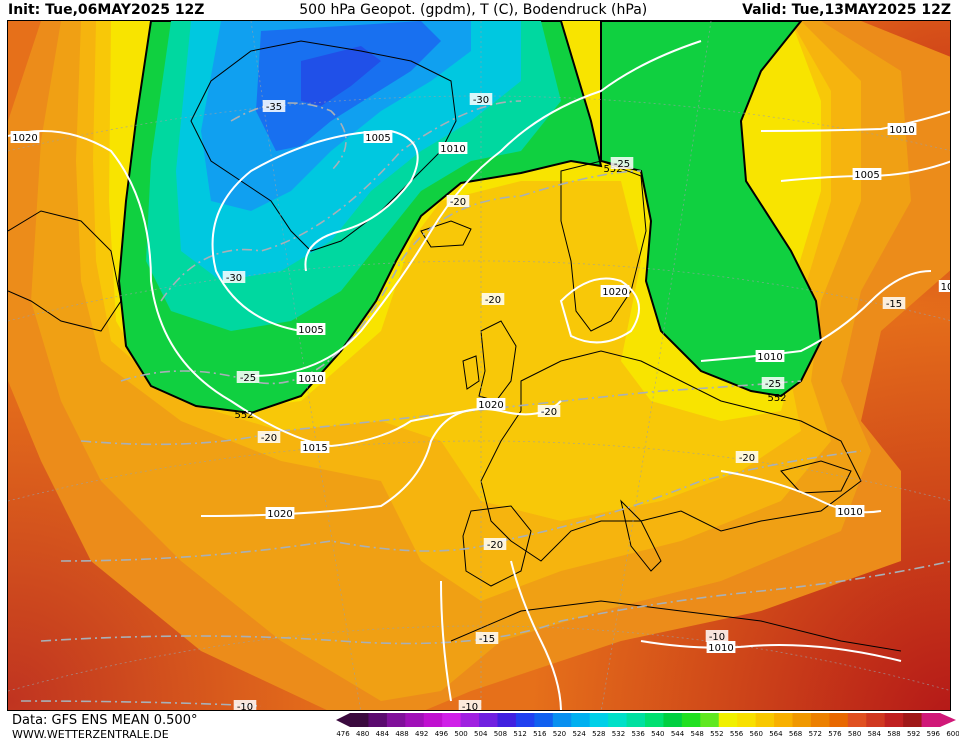 This screenshot has height=741, width=959. What do you see at coordinates (362, 734) in the screenshot?
I see `colorbar-level-label: 480` at bounding box center [362, 734].